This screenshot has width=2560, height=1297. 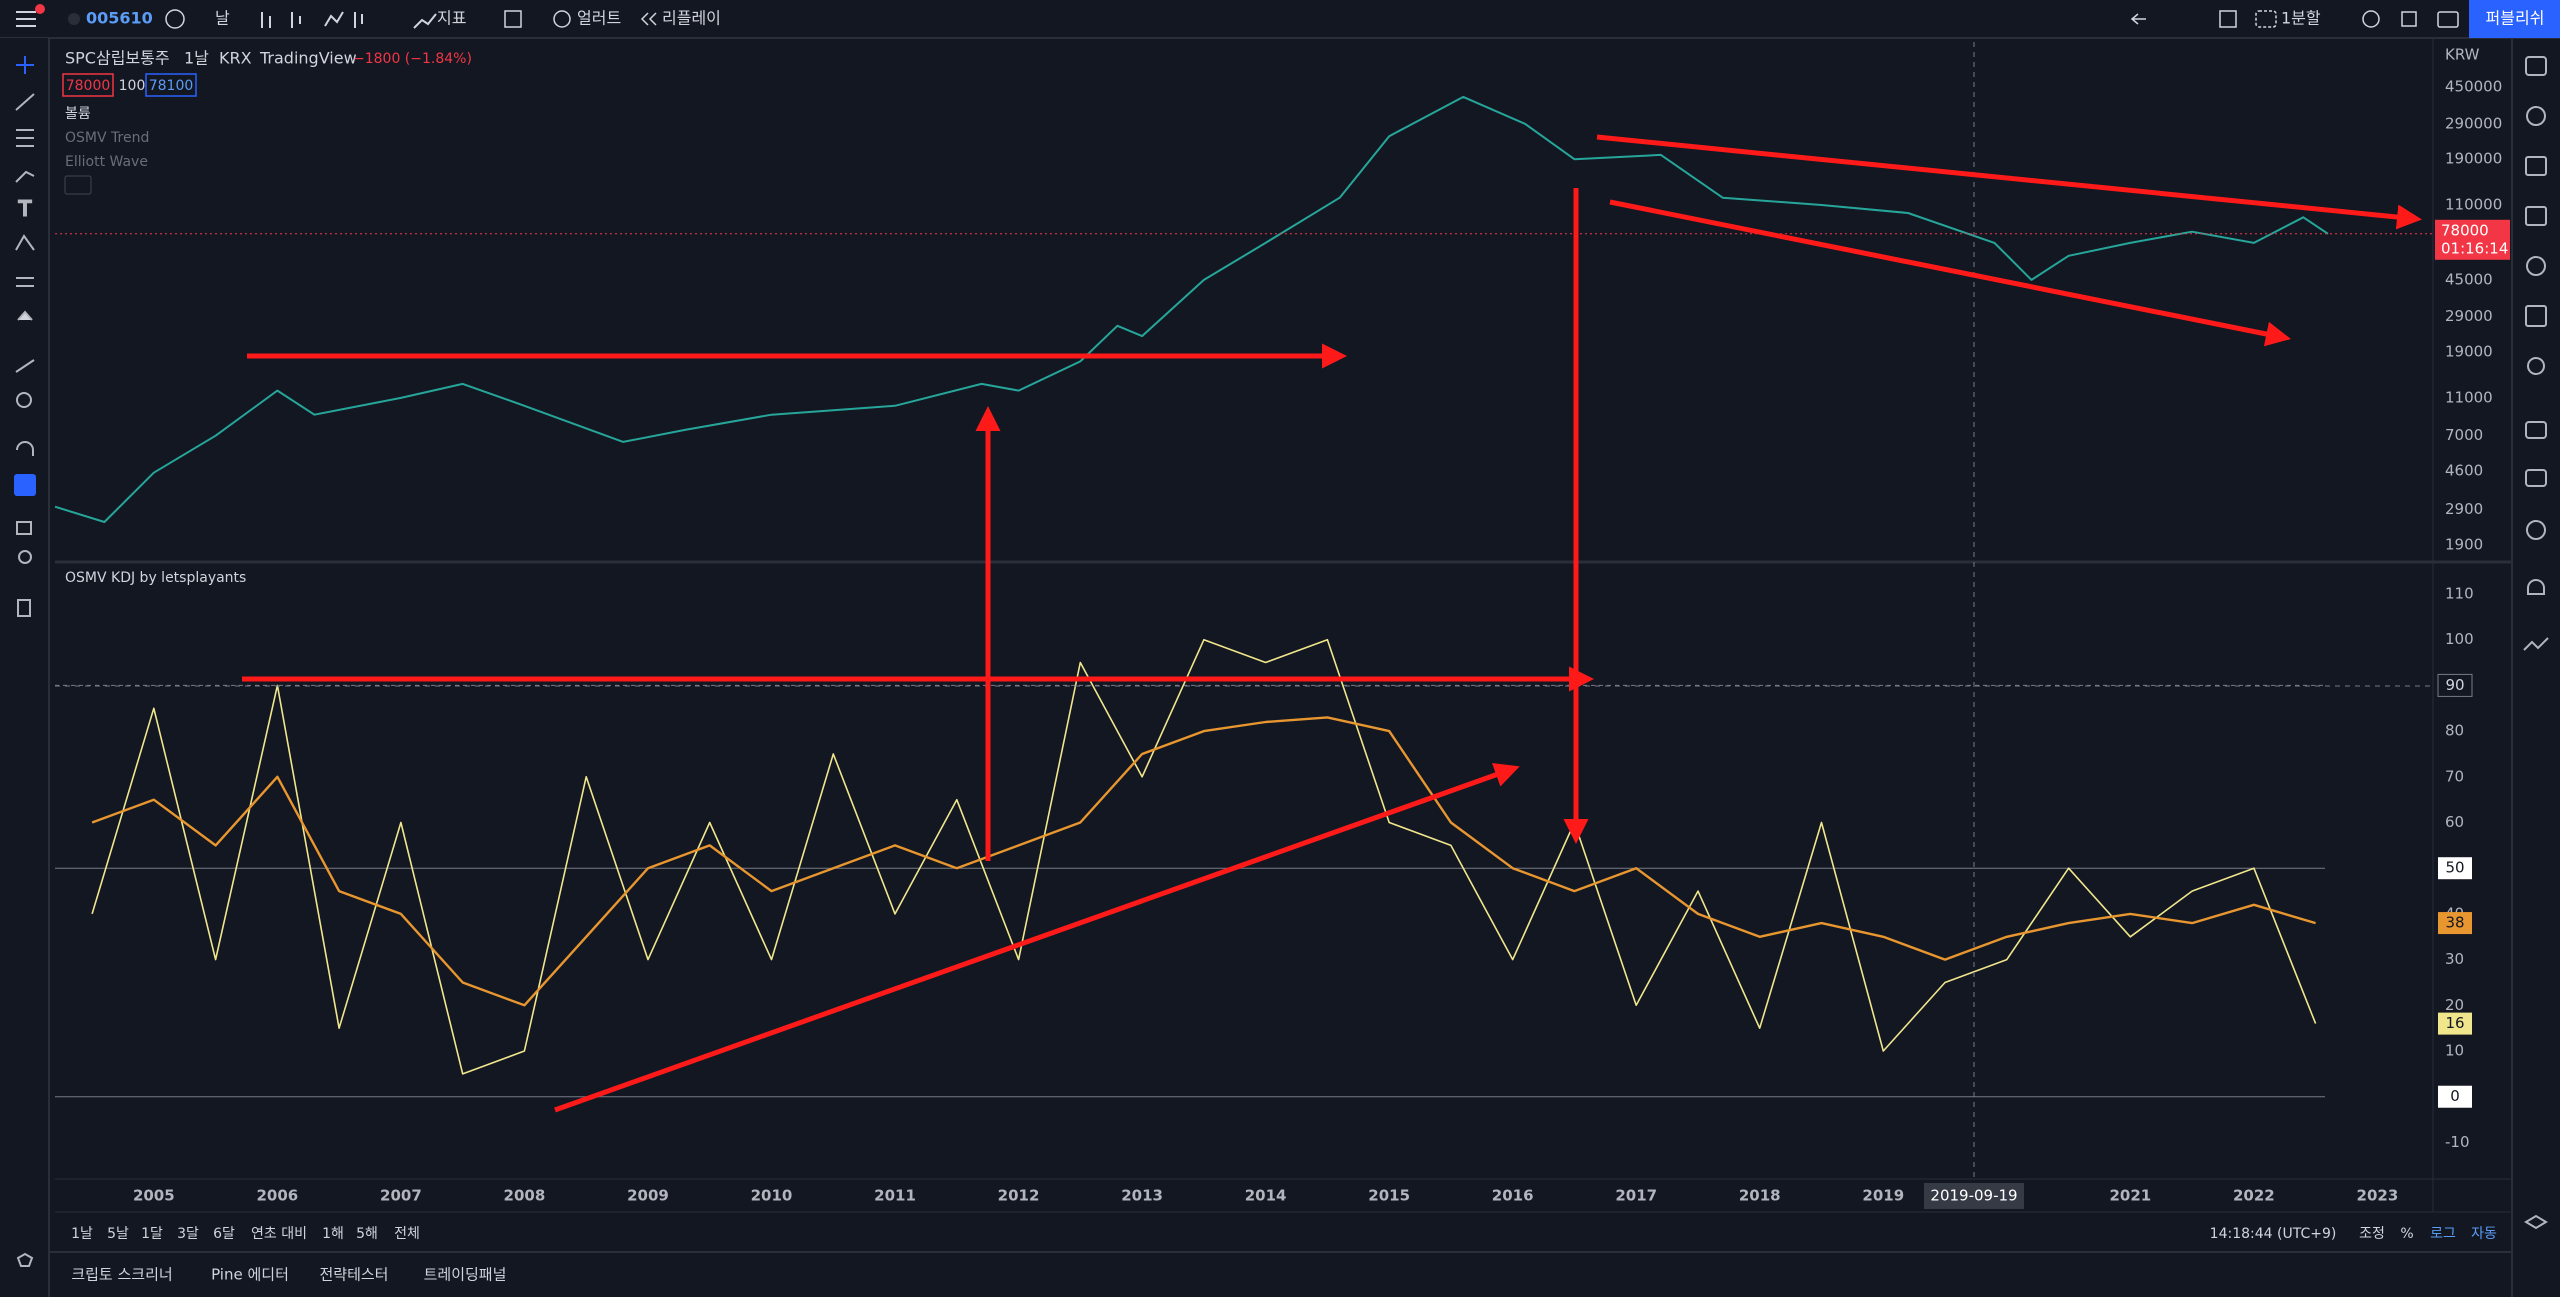 I want to click on y-tick-label: 70, so click(x=2454, y=776).